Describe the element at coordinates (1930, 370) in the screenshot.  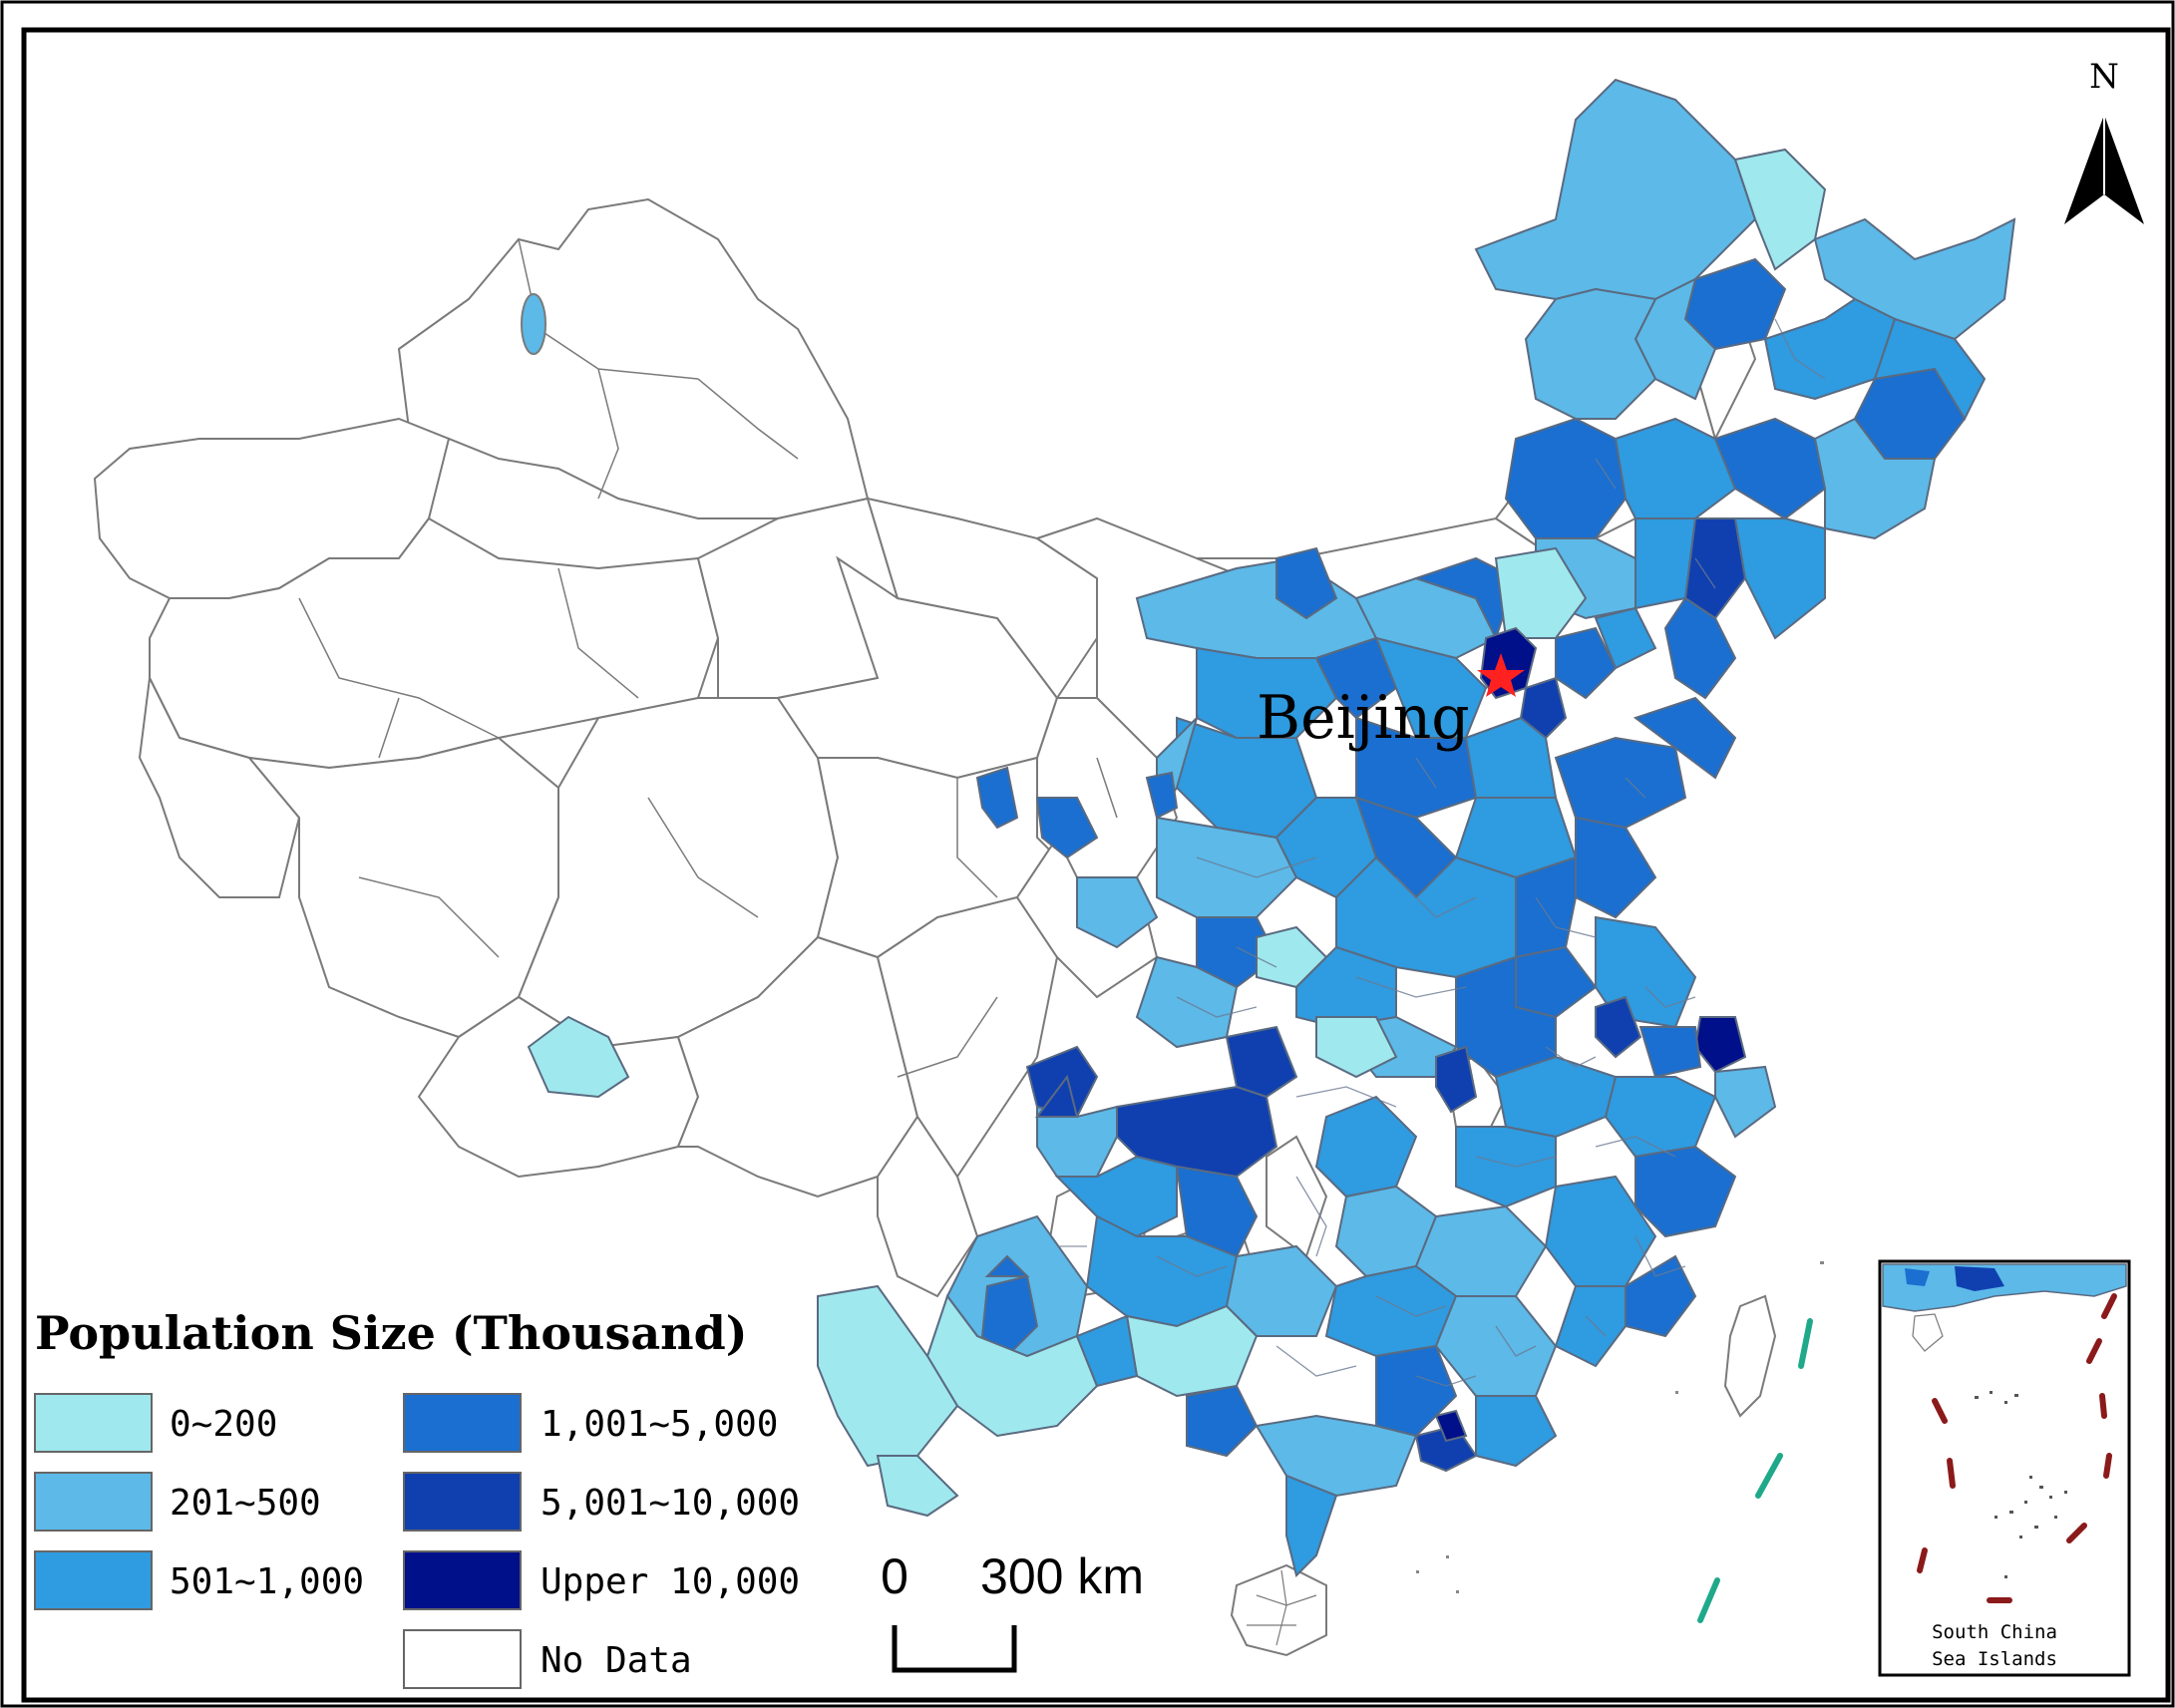
I see `region-heilongjiang-jixi` at that location.